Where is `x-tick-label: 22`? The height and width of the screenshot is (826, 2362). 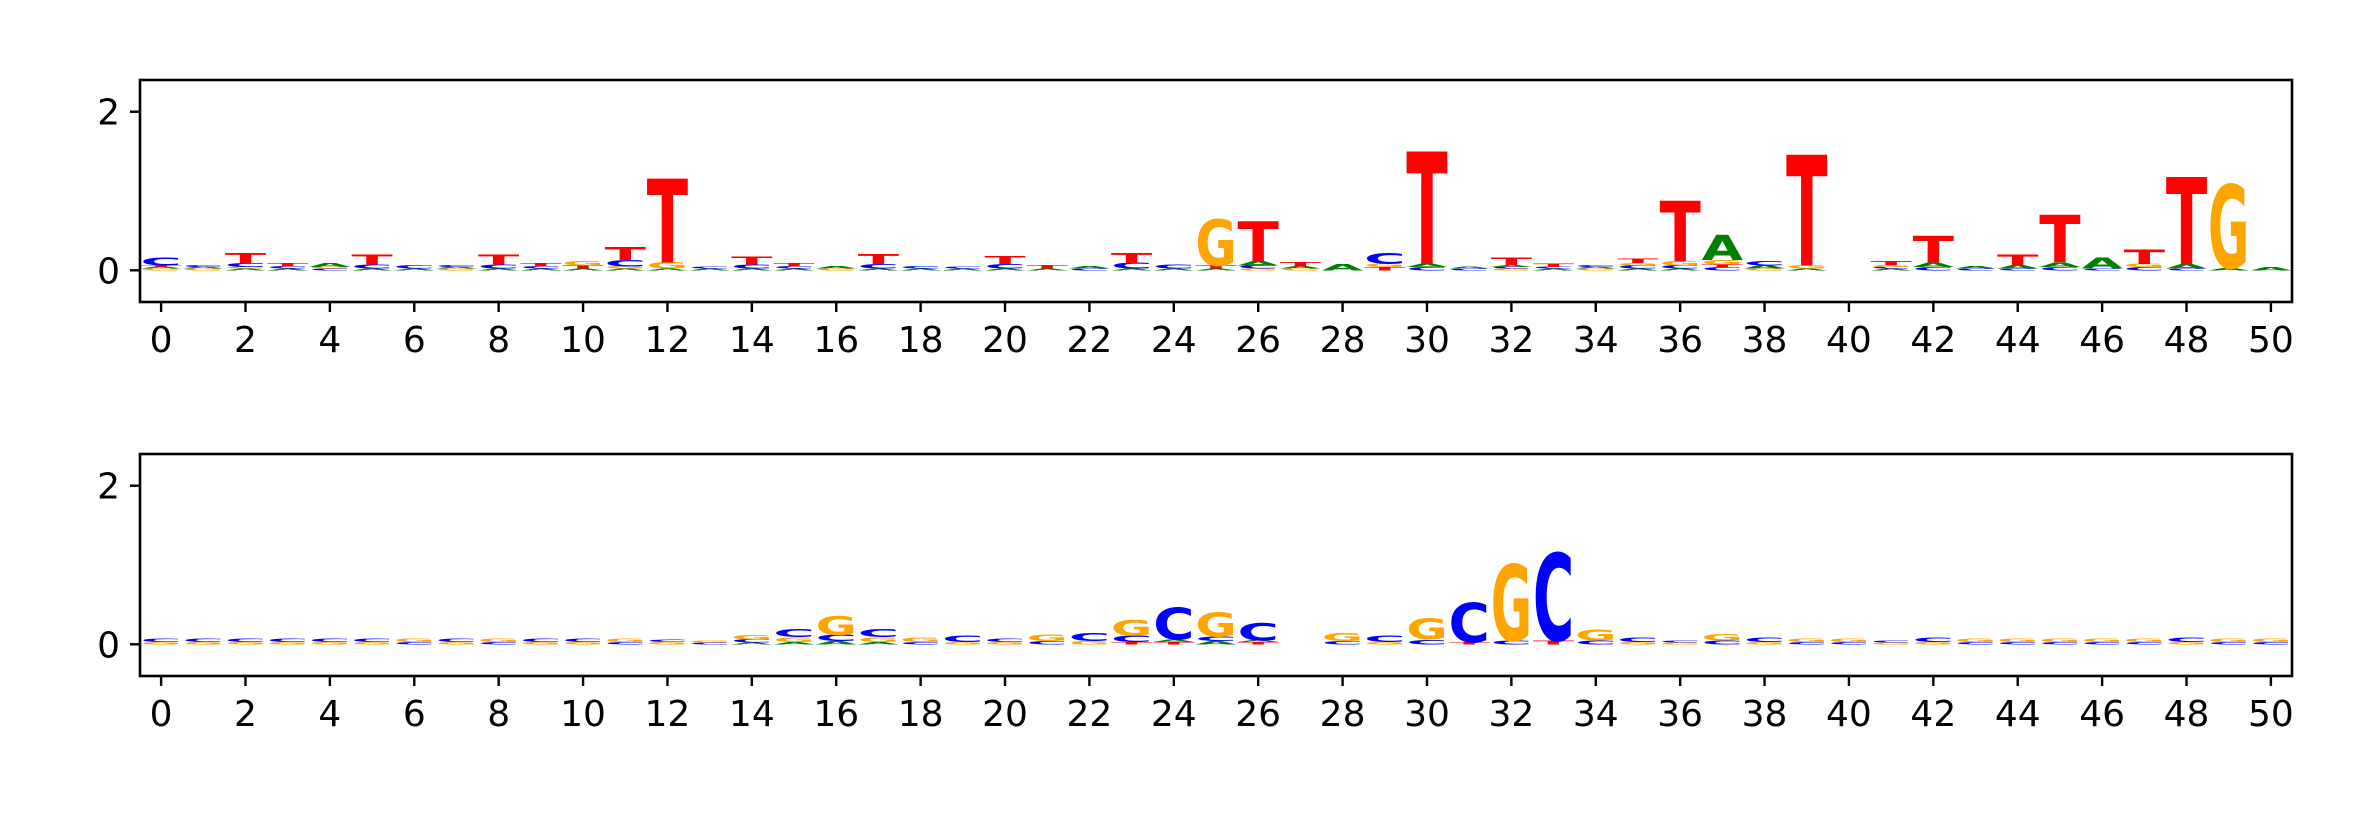 x-tick-label: 22 is located at coordinates (1090, 340).